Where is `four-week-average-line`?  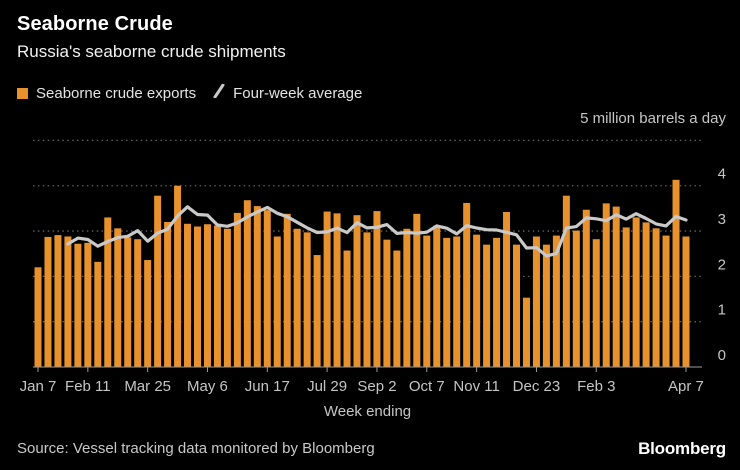
four-week-average-line is located at coordinates (377, 231).